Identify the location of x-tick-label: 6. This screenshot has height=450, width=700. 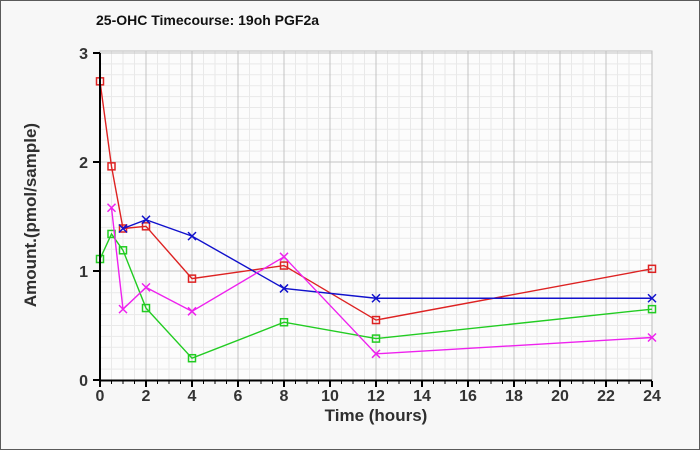
(238, 396).